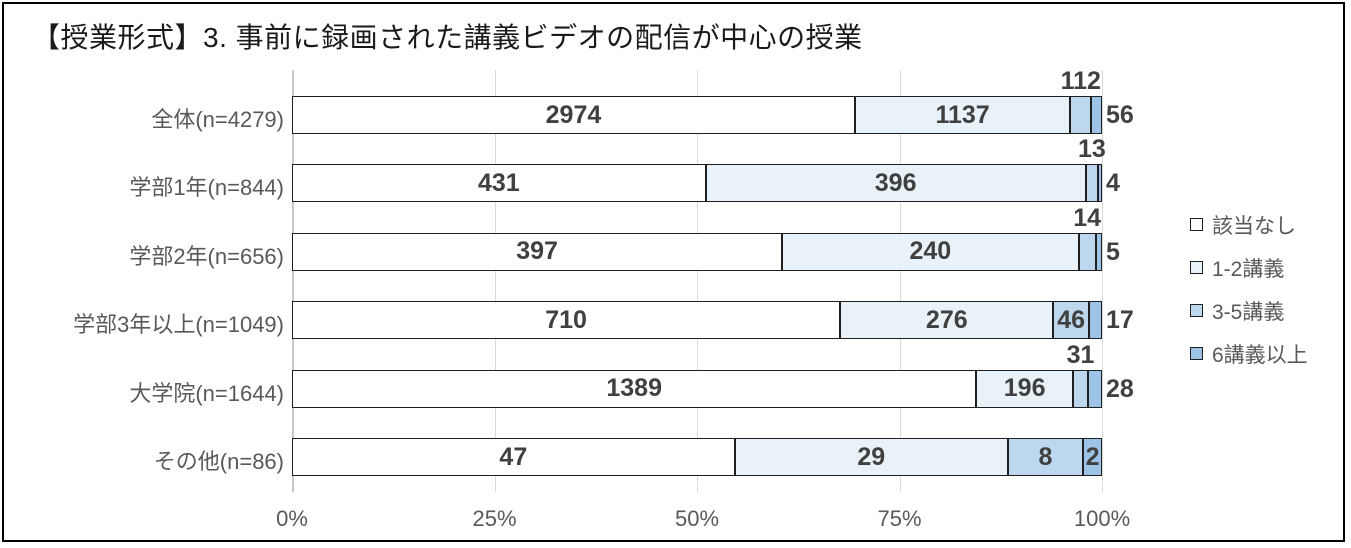 The height and width of the screenshot is (548, 1351). I want to click on legend-label: 1-2講義, so click(1248, 269).